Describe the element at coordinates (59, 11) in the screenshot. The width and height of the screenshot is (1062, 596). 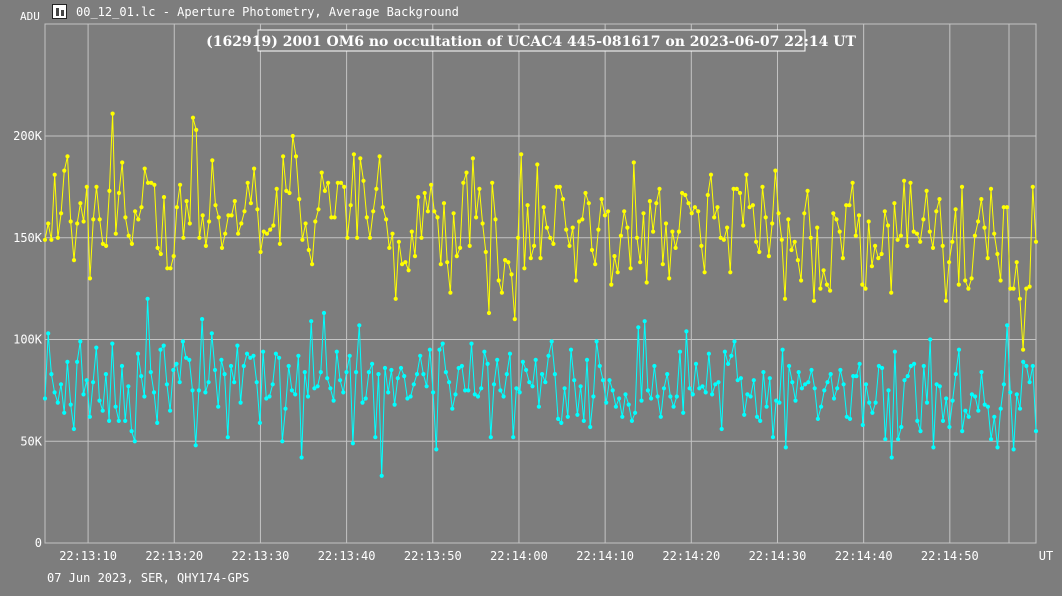
I see `app-icon` at that location.